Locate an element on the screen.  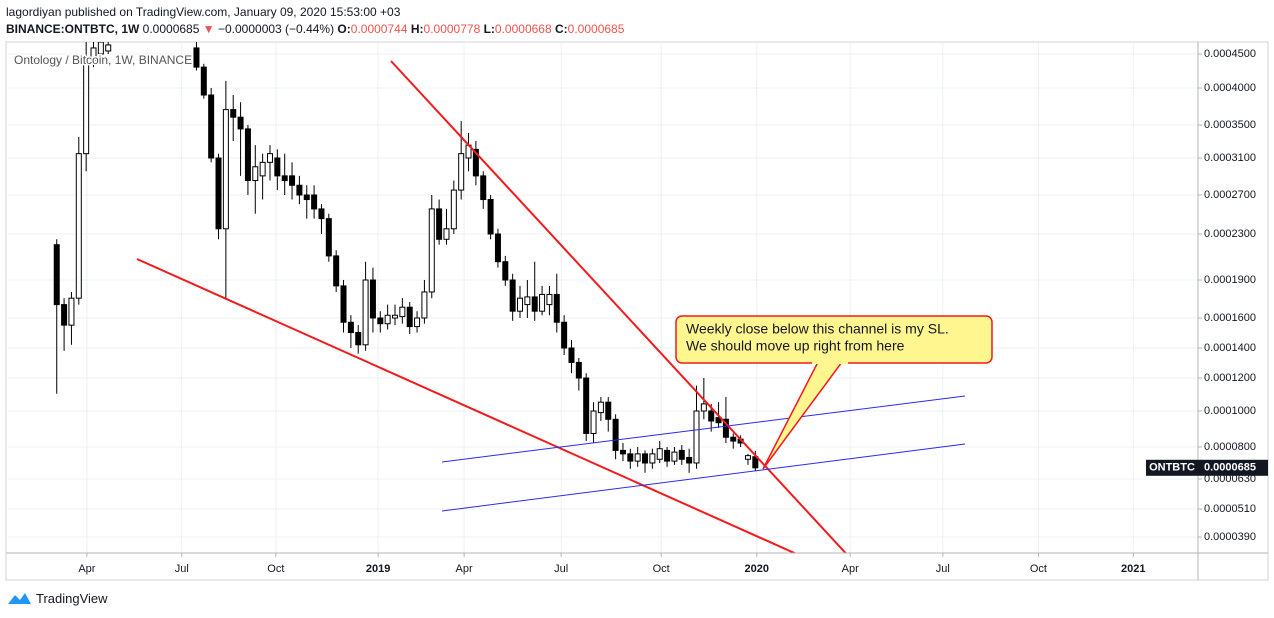
x-tick-label: 2019 is located at coordinates (378, 569).